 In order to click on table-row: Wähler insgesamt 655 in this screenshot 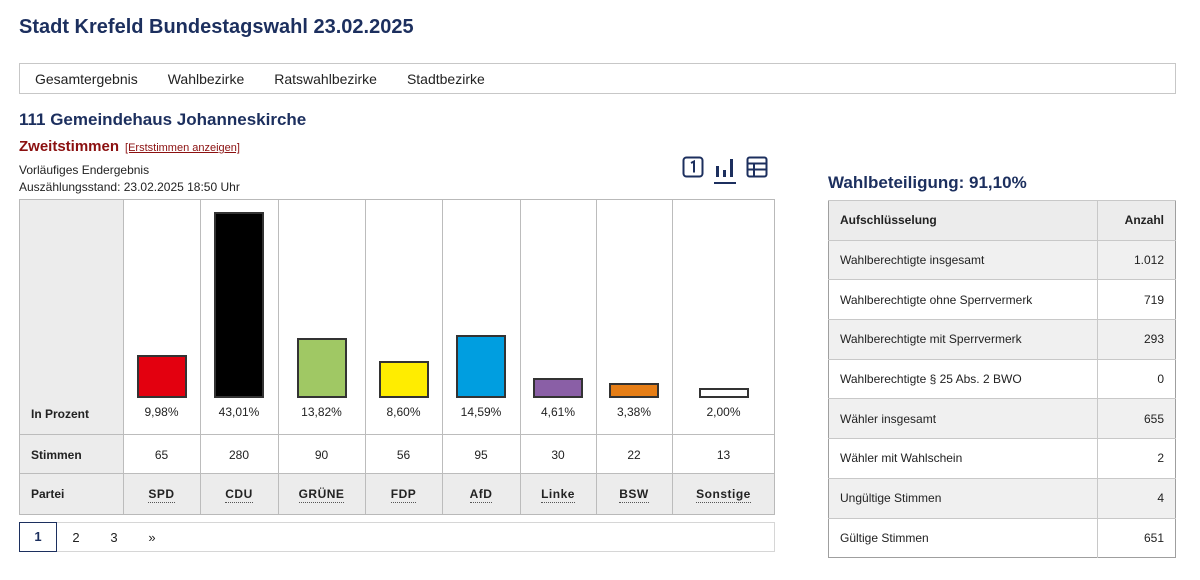, I will do `click(1002, 418)`.